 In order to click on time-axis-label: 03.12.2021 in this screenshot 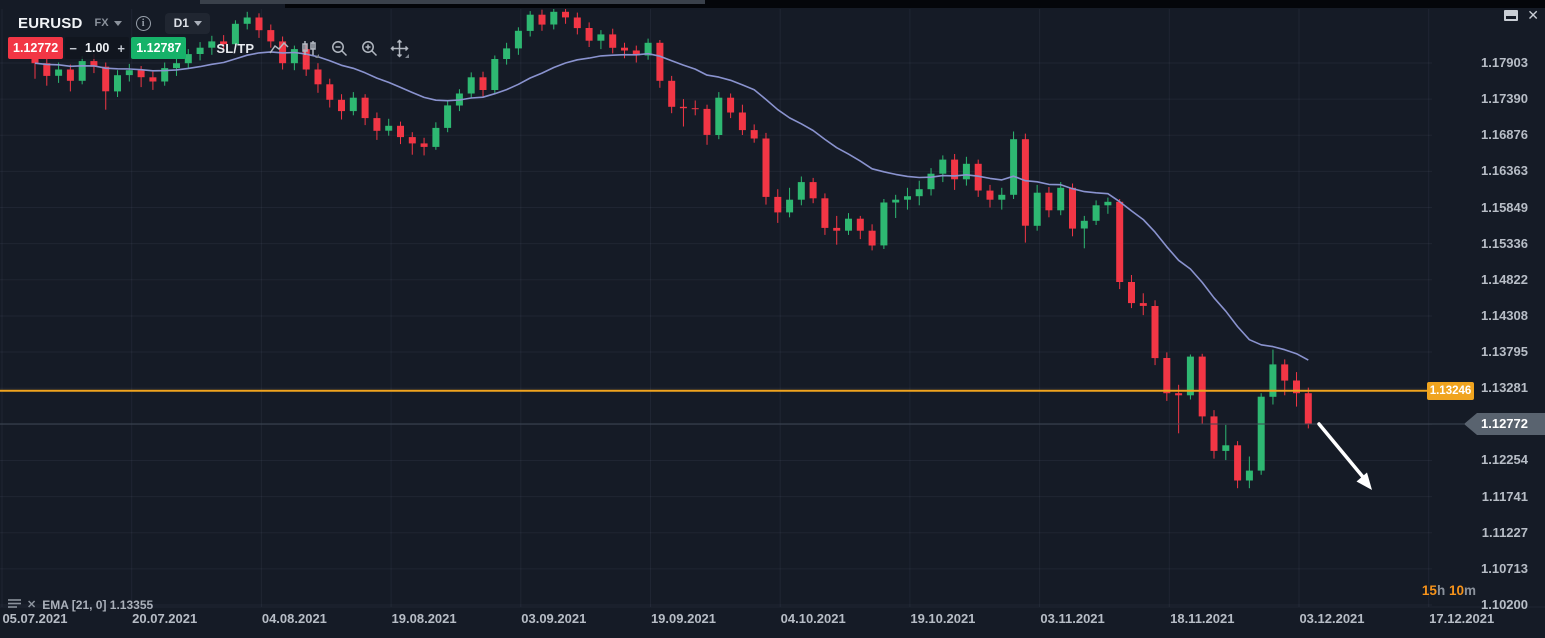, I will do `click(1332, 618)`.